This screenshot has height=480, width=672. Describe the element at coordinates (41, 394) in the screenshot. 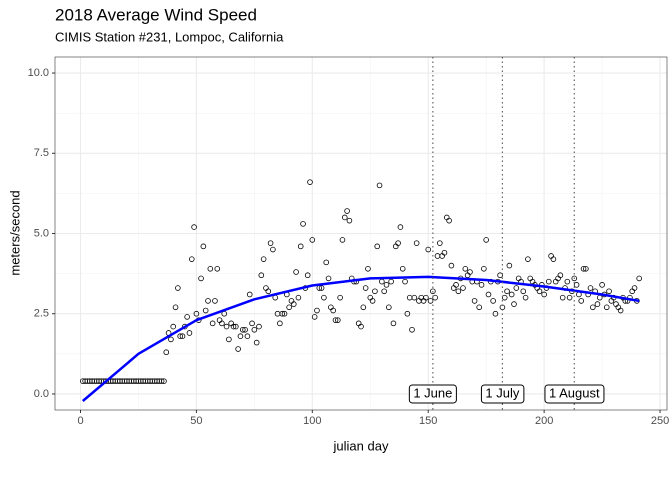

I see `y-tick-label: 0.0` at that location.